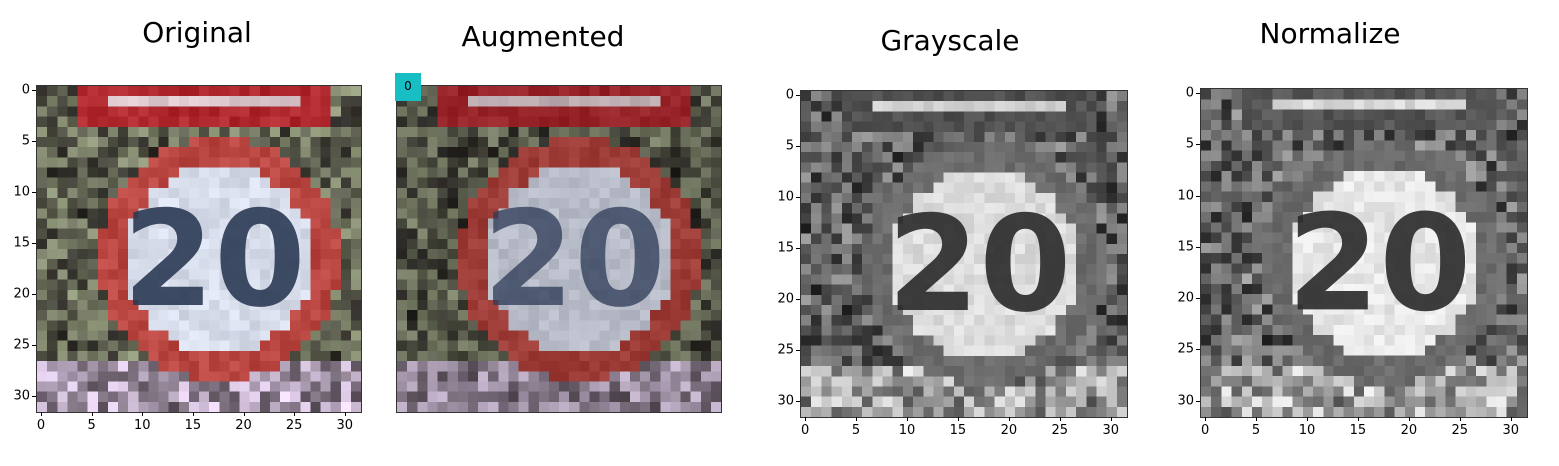  What do you see at coordinates (197, 32) in the screenshot?
I see `panel-title-original: Original` at bounding box center [197, 32].